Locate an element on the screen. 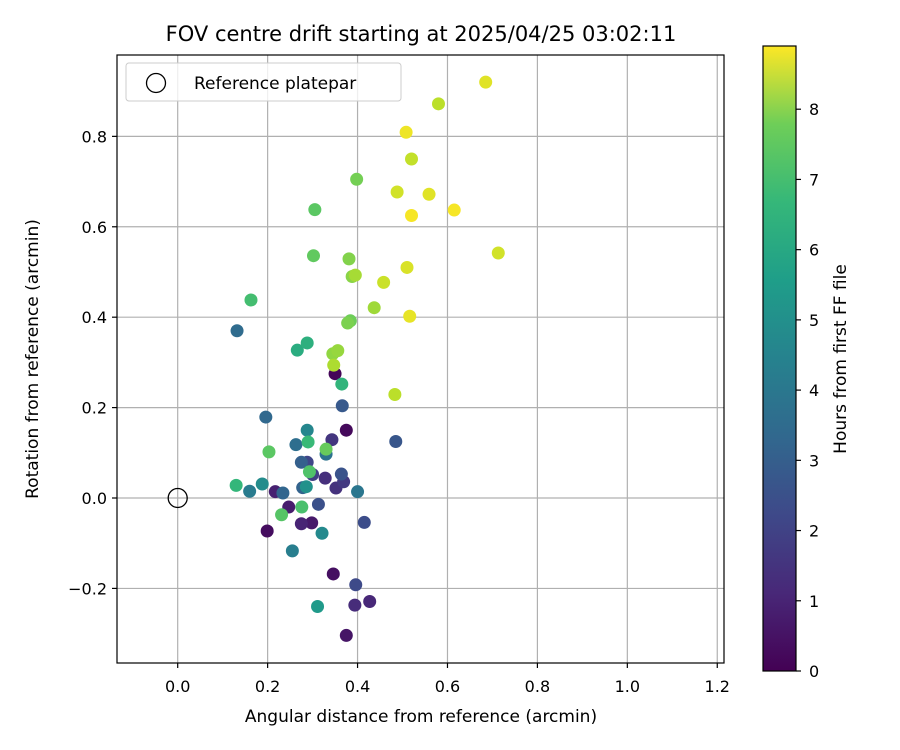  colorbar-tick-label: 3 is located at coordinates (814, 460).